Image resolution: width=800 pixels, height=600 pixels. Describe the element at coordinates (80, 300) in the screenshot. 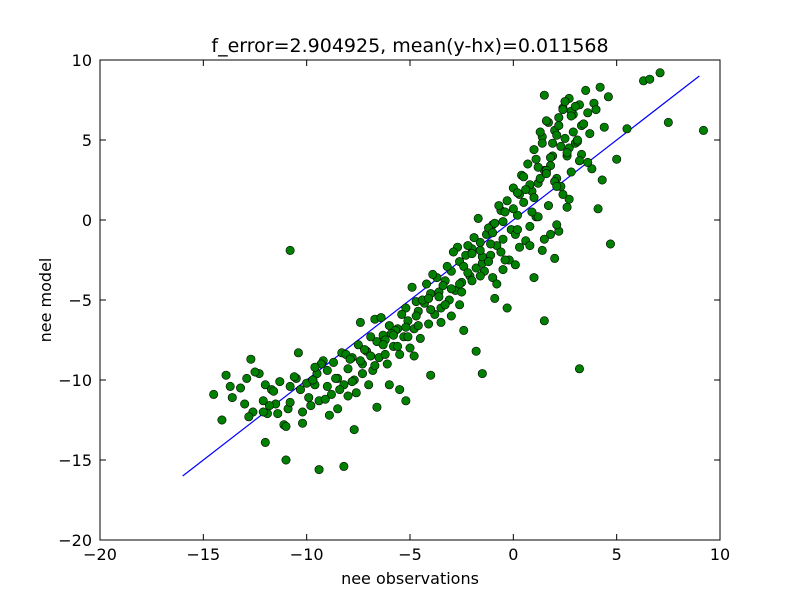

I see `y-tick-label: −5` at that location.